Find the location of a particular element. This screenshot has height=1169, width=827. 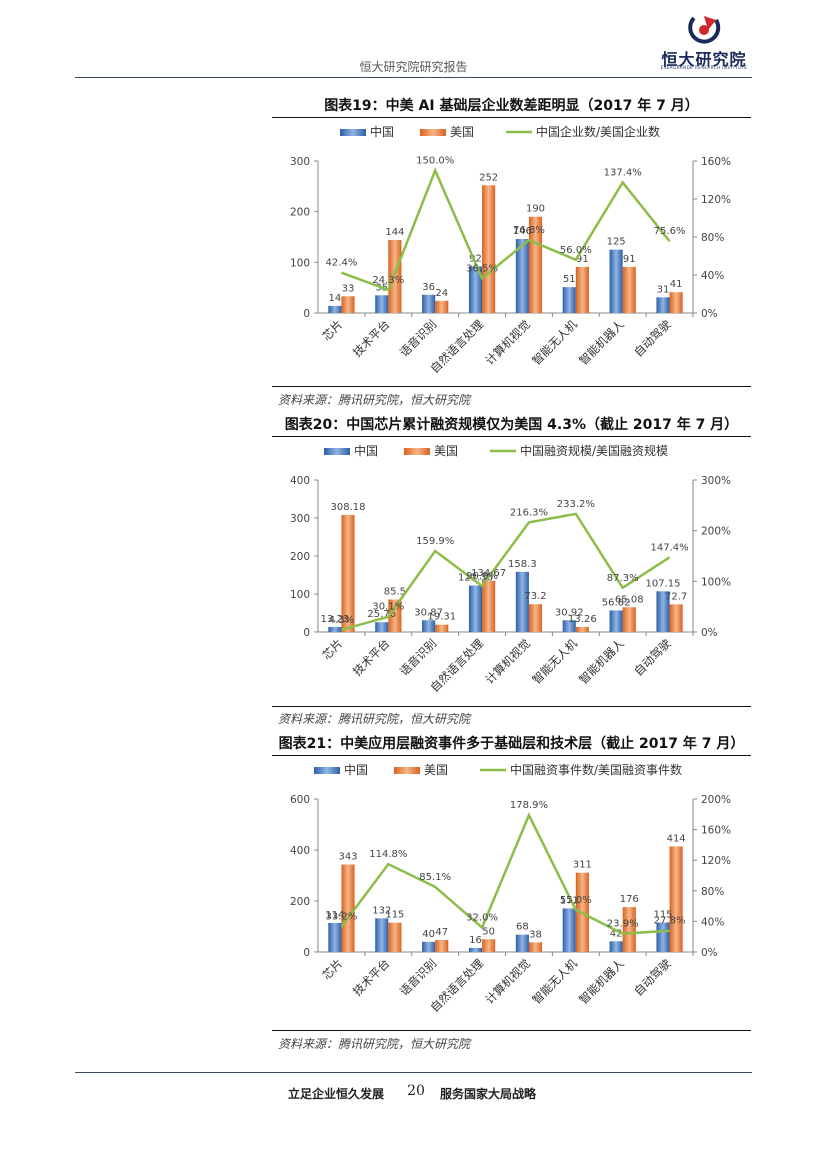

ratio-point-label: 23.9% is located at coordinates (623, 924).